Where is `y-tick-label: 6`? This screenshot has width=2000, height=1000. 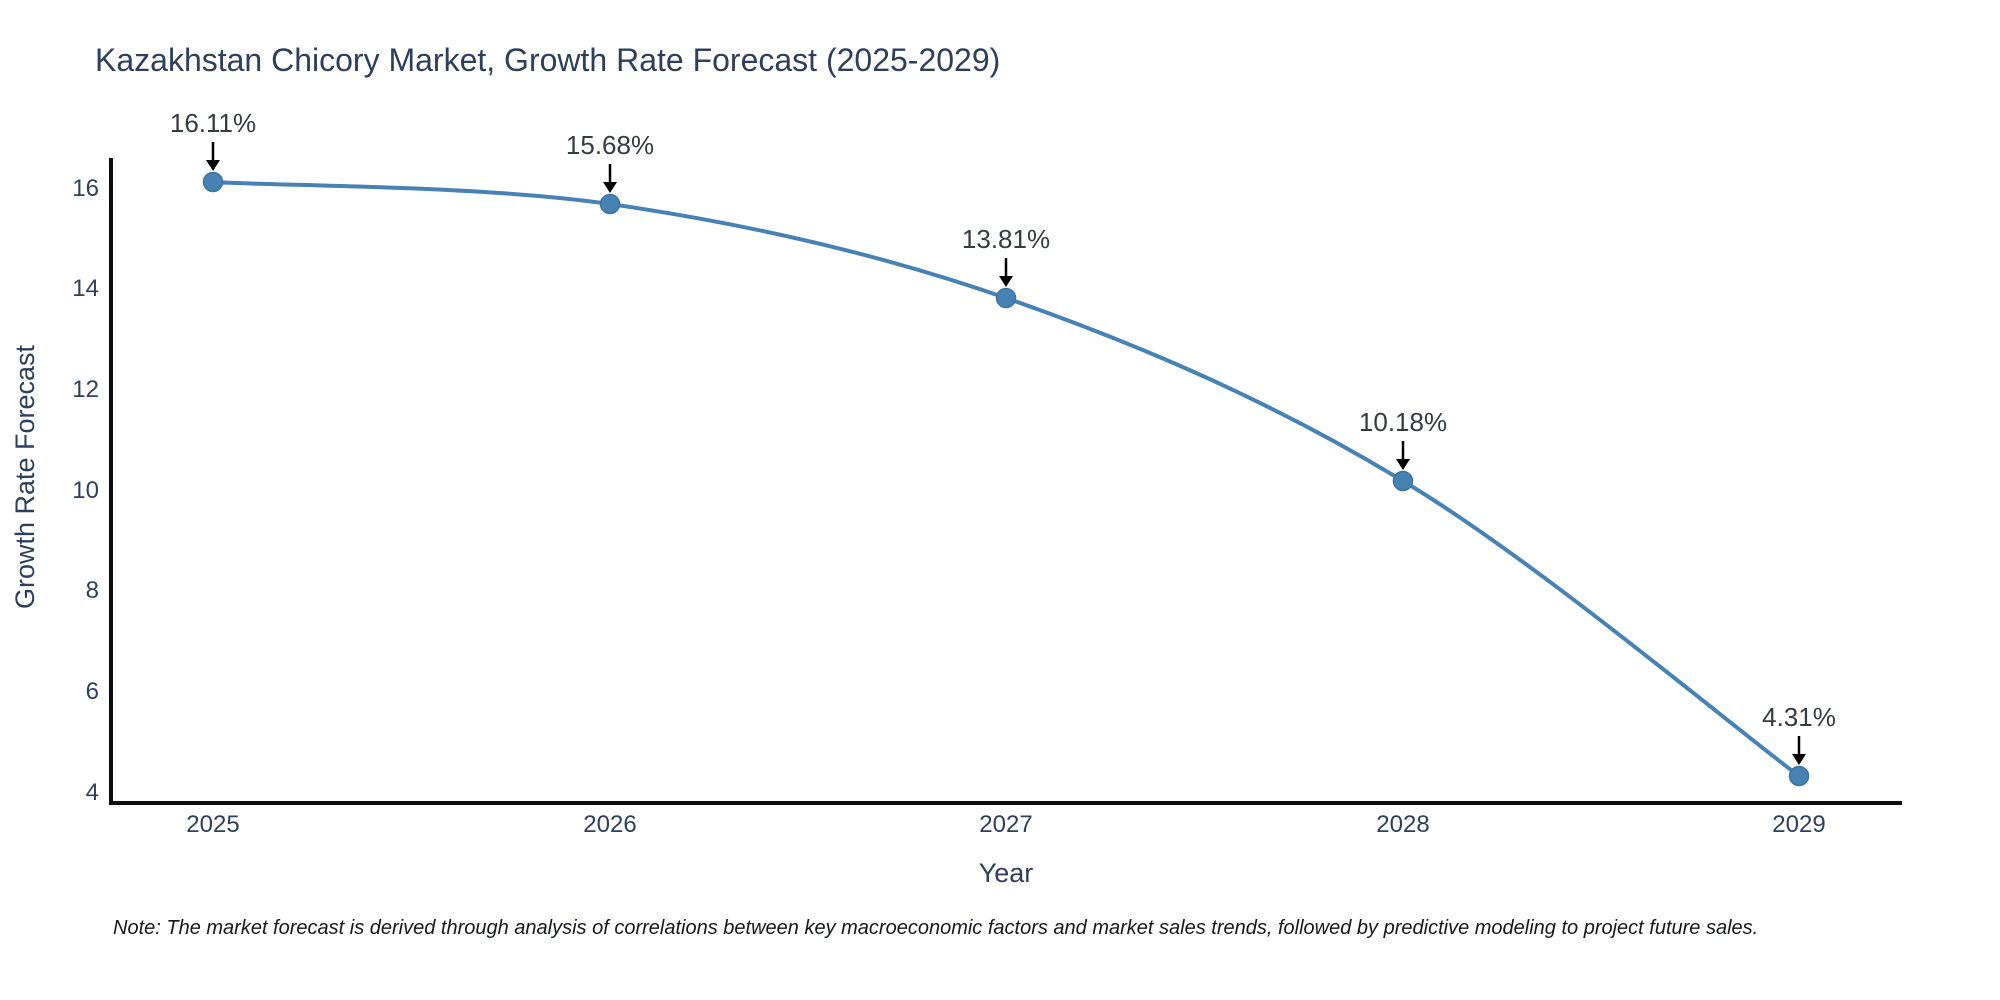
y-tick-label: 6 is located at coordinates (92, 691).